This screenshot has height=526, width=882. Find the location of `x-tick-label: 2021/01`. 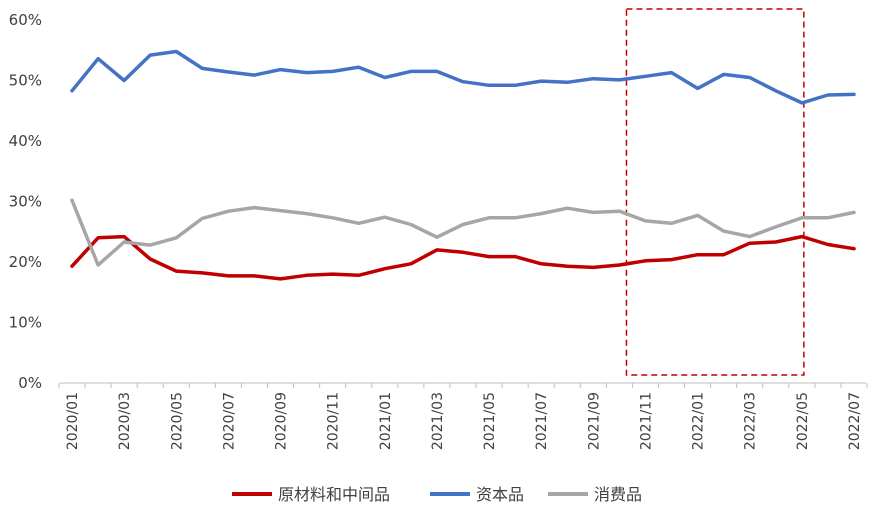

x-tick-label: 2021/01 is located at coordinates (386, 421).